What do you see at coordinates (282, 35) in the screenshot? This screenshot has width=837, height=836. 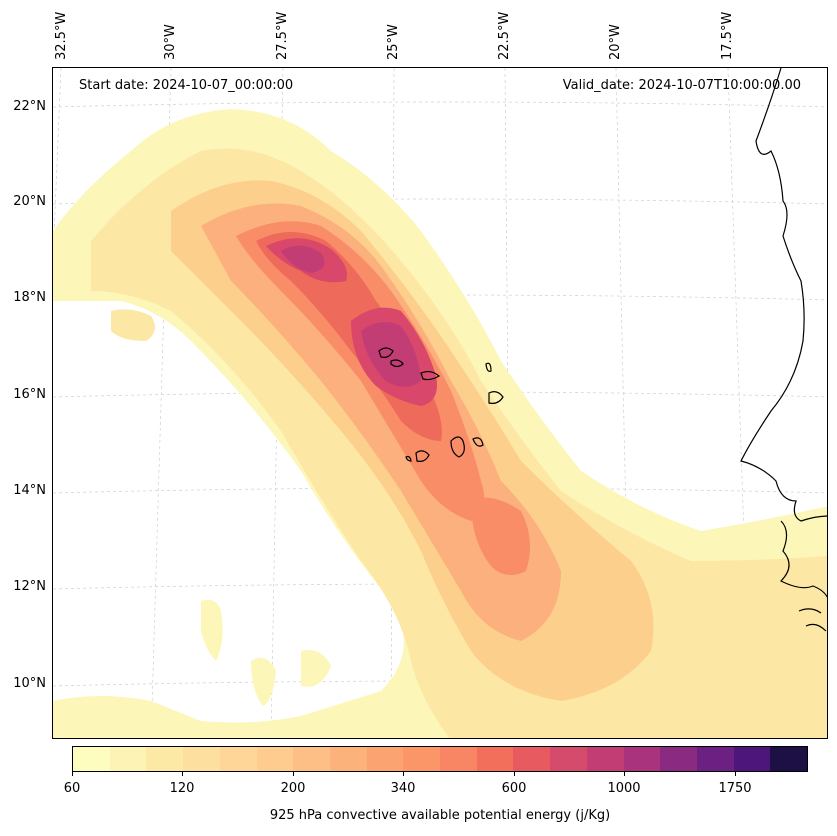 I see `longitude-label: 27.5°W` at bounding box center [282, 35].